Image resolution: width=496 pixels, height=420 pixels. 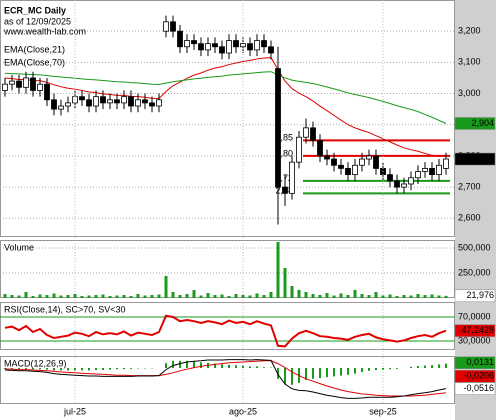 What do you see at coordinates (480, 362) in the screenshot?
I see `marker-label: 0,0131` at bounding box center [480, 362].